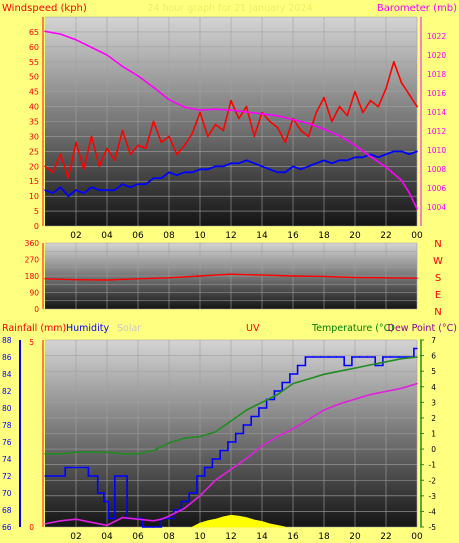  Describe the element at coordinates (7, 510) in the screenshot. I see `humidity-y-tick: 68` at that location.